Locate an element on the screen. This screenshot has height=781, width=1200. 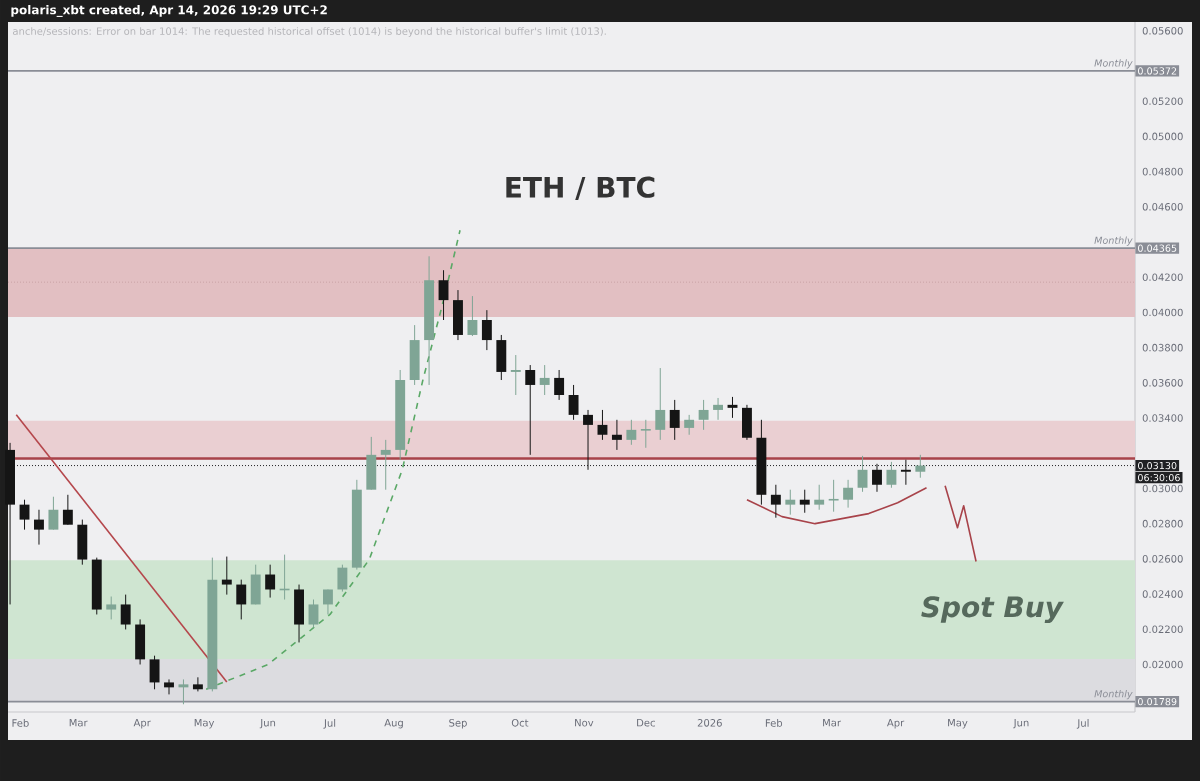
text: 06:30:06 is located at coordinates (1159, 478).